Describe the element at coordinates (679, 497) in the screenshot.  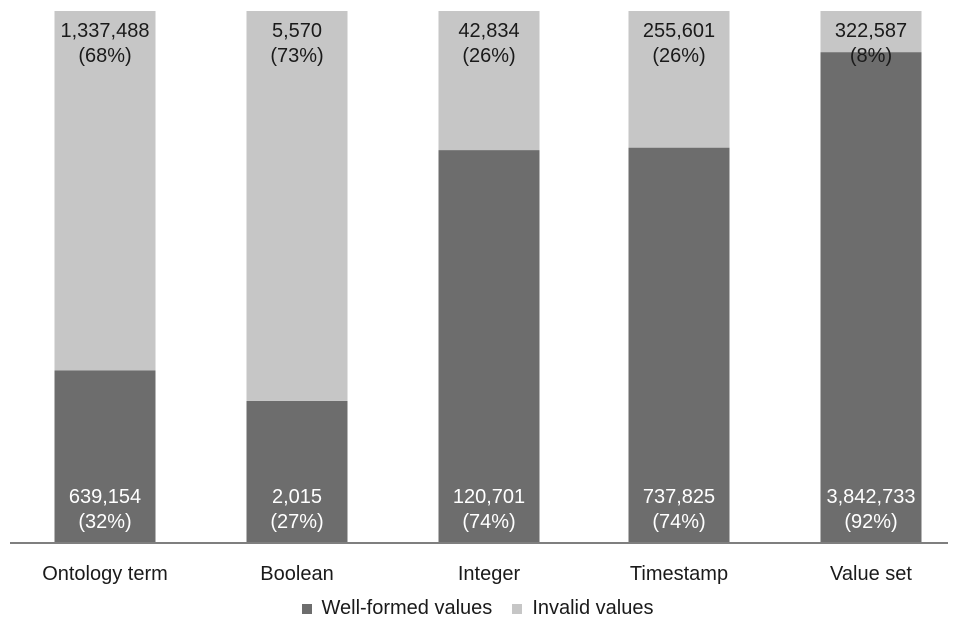
I see `data-label-well-formed-value-3: 737,825` at that location.